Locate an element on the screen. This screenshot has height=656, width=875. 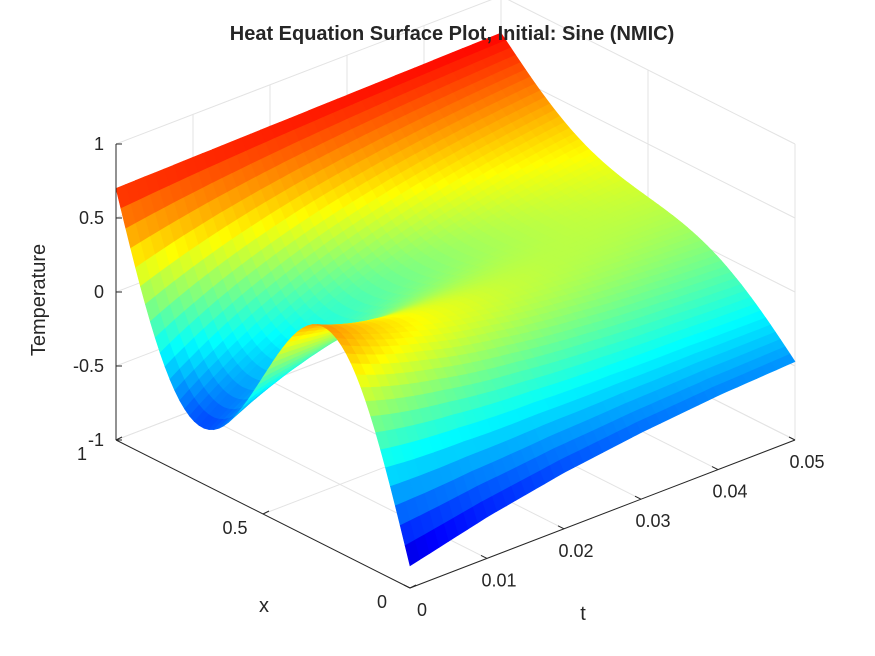
t-tick-label: 0.01 is located at coordinates (498, 580).